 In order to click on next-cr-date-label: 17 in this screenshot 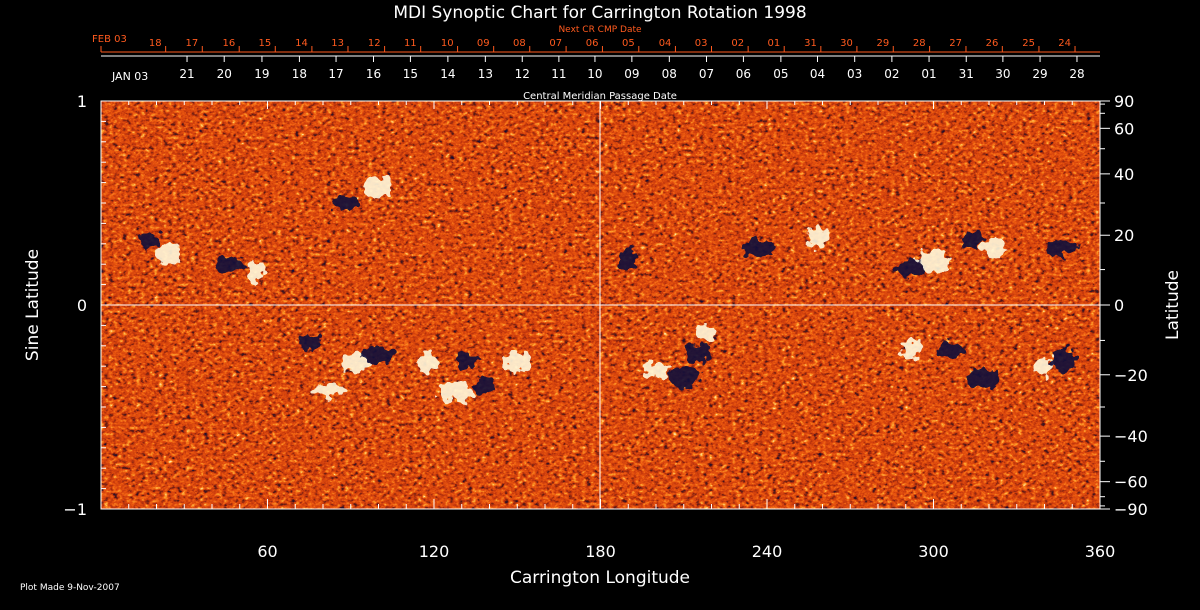, I will do `click(192, 43)`.